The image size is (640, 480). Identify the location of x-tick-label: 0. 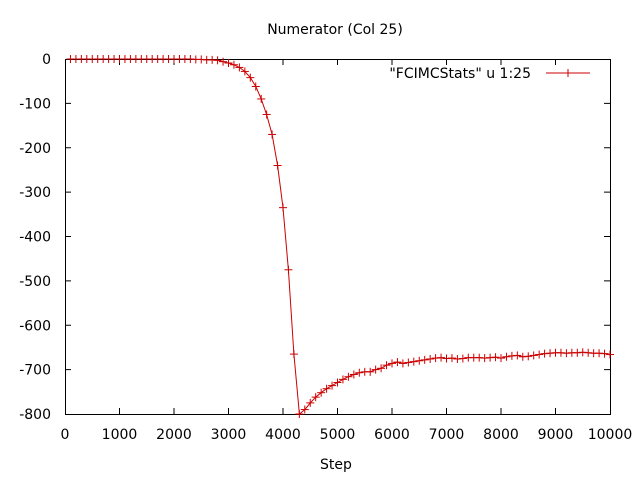
(65, 435).